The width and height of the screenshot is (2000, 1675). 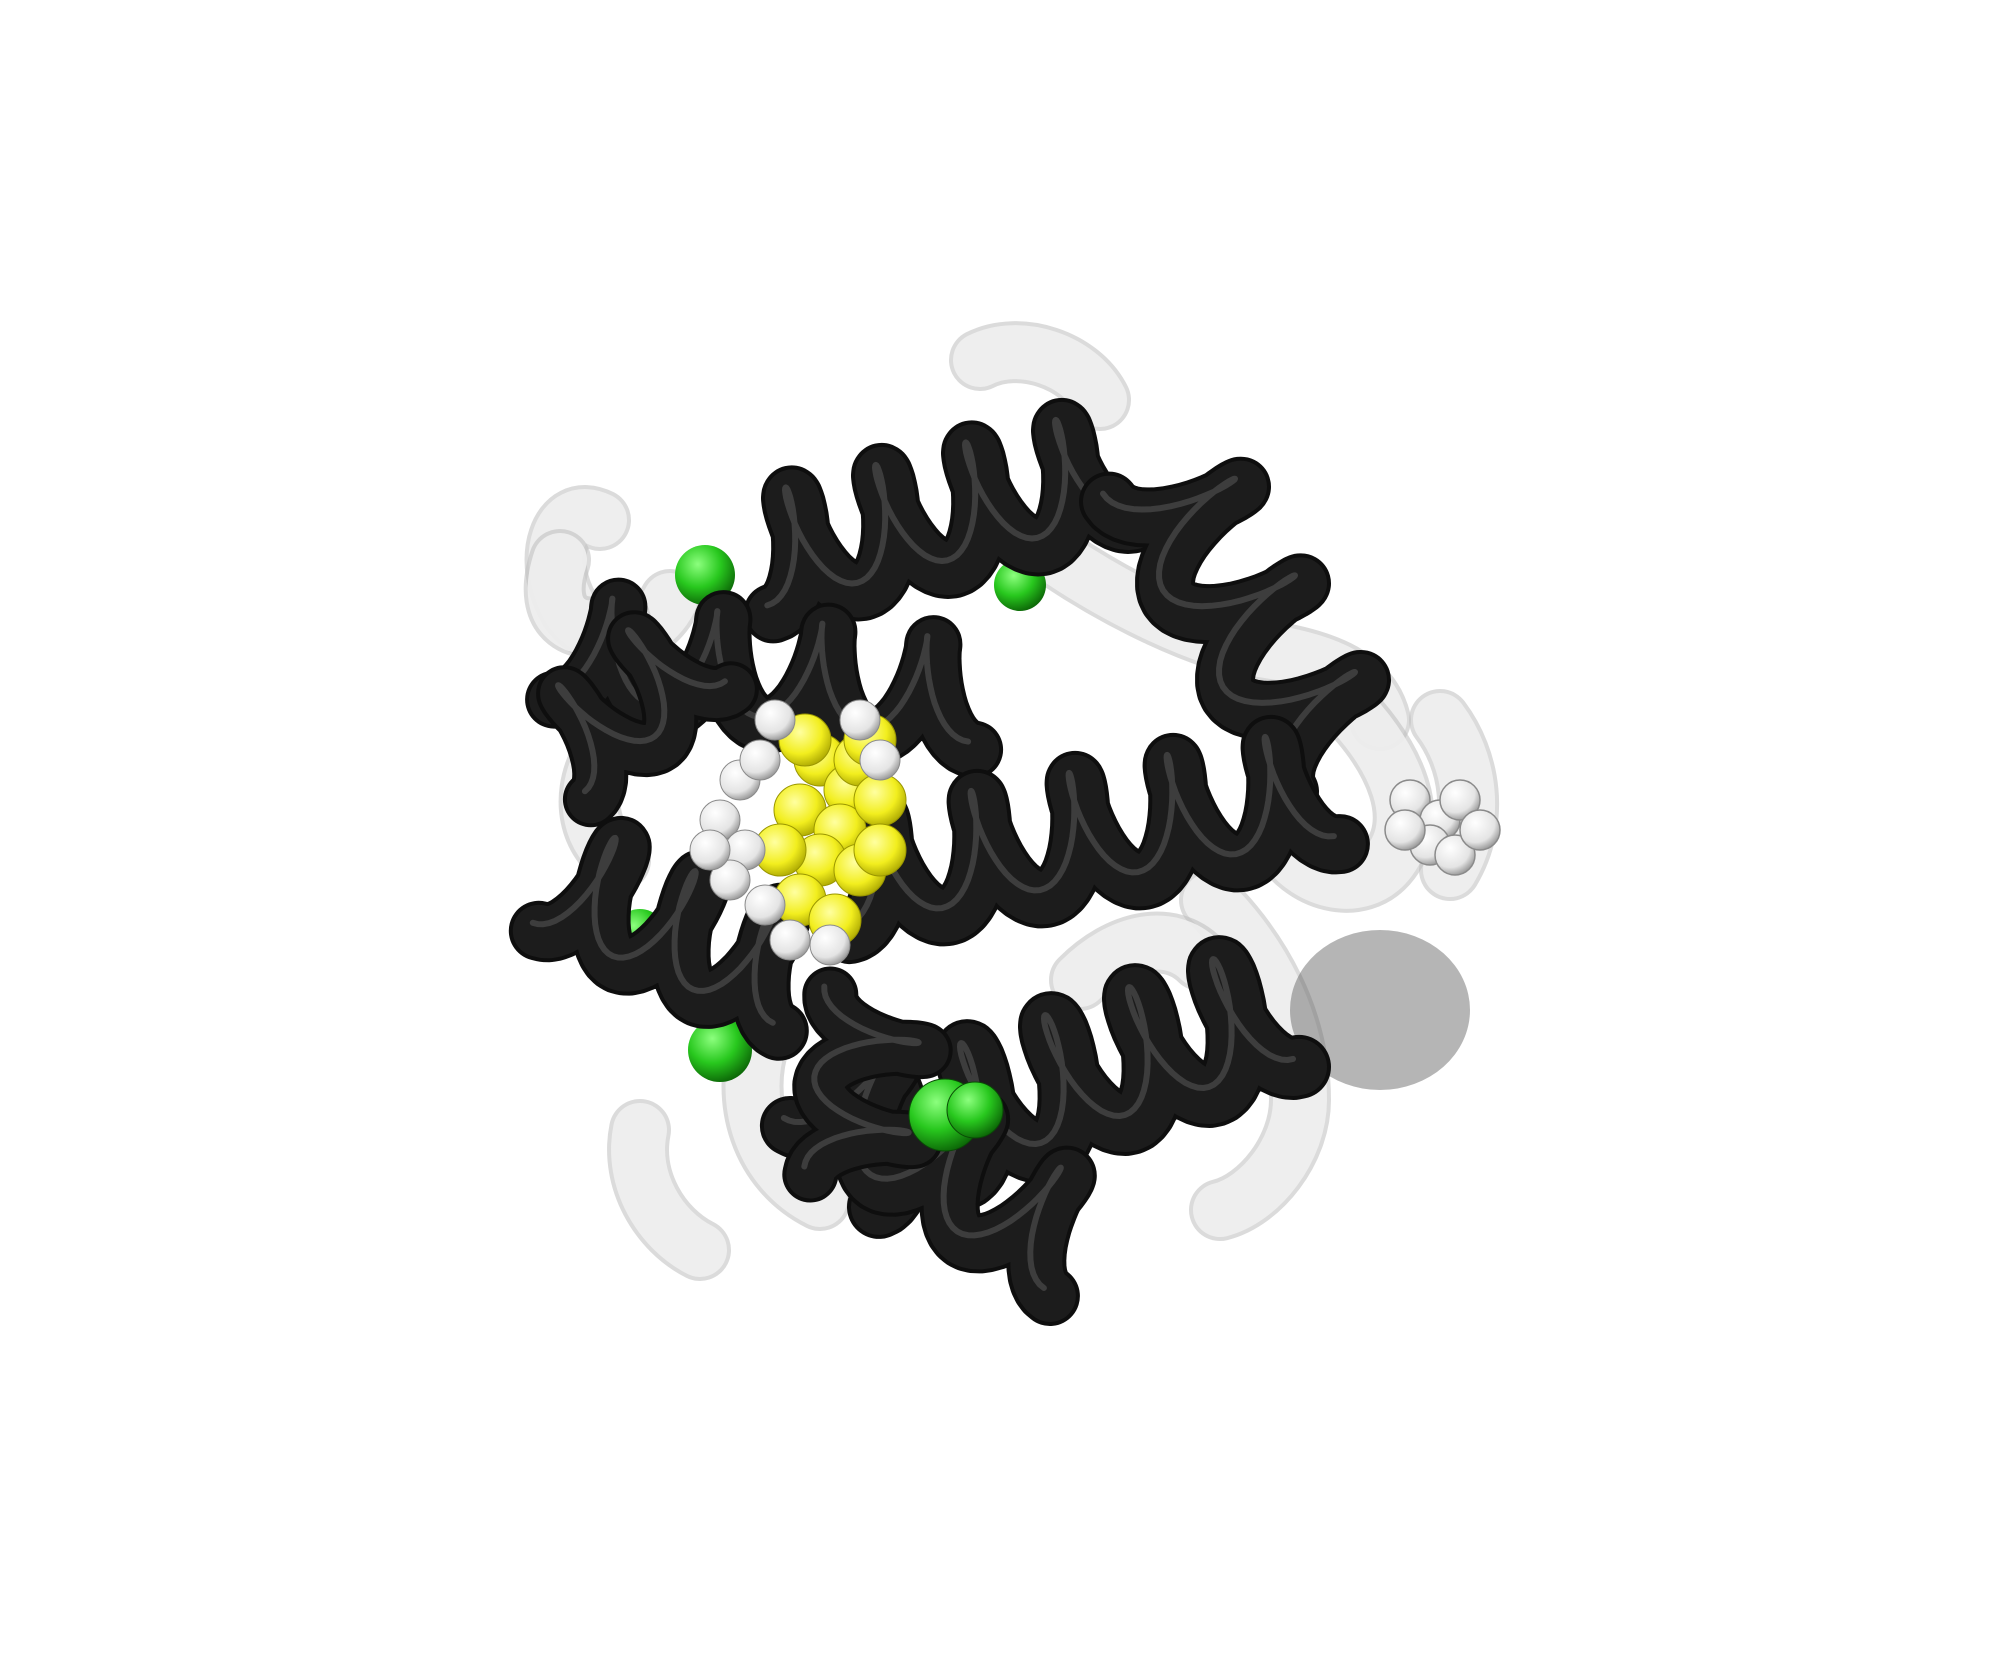 I want to click on ion-spheres-front, so click(x=956, y=1115).